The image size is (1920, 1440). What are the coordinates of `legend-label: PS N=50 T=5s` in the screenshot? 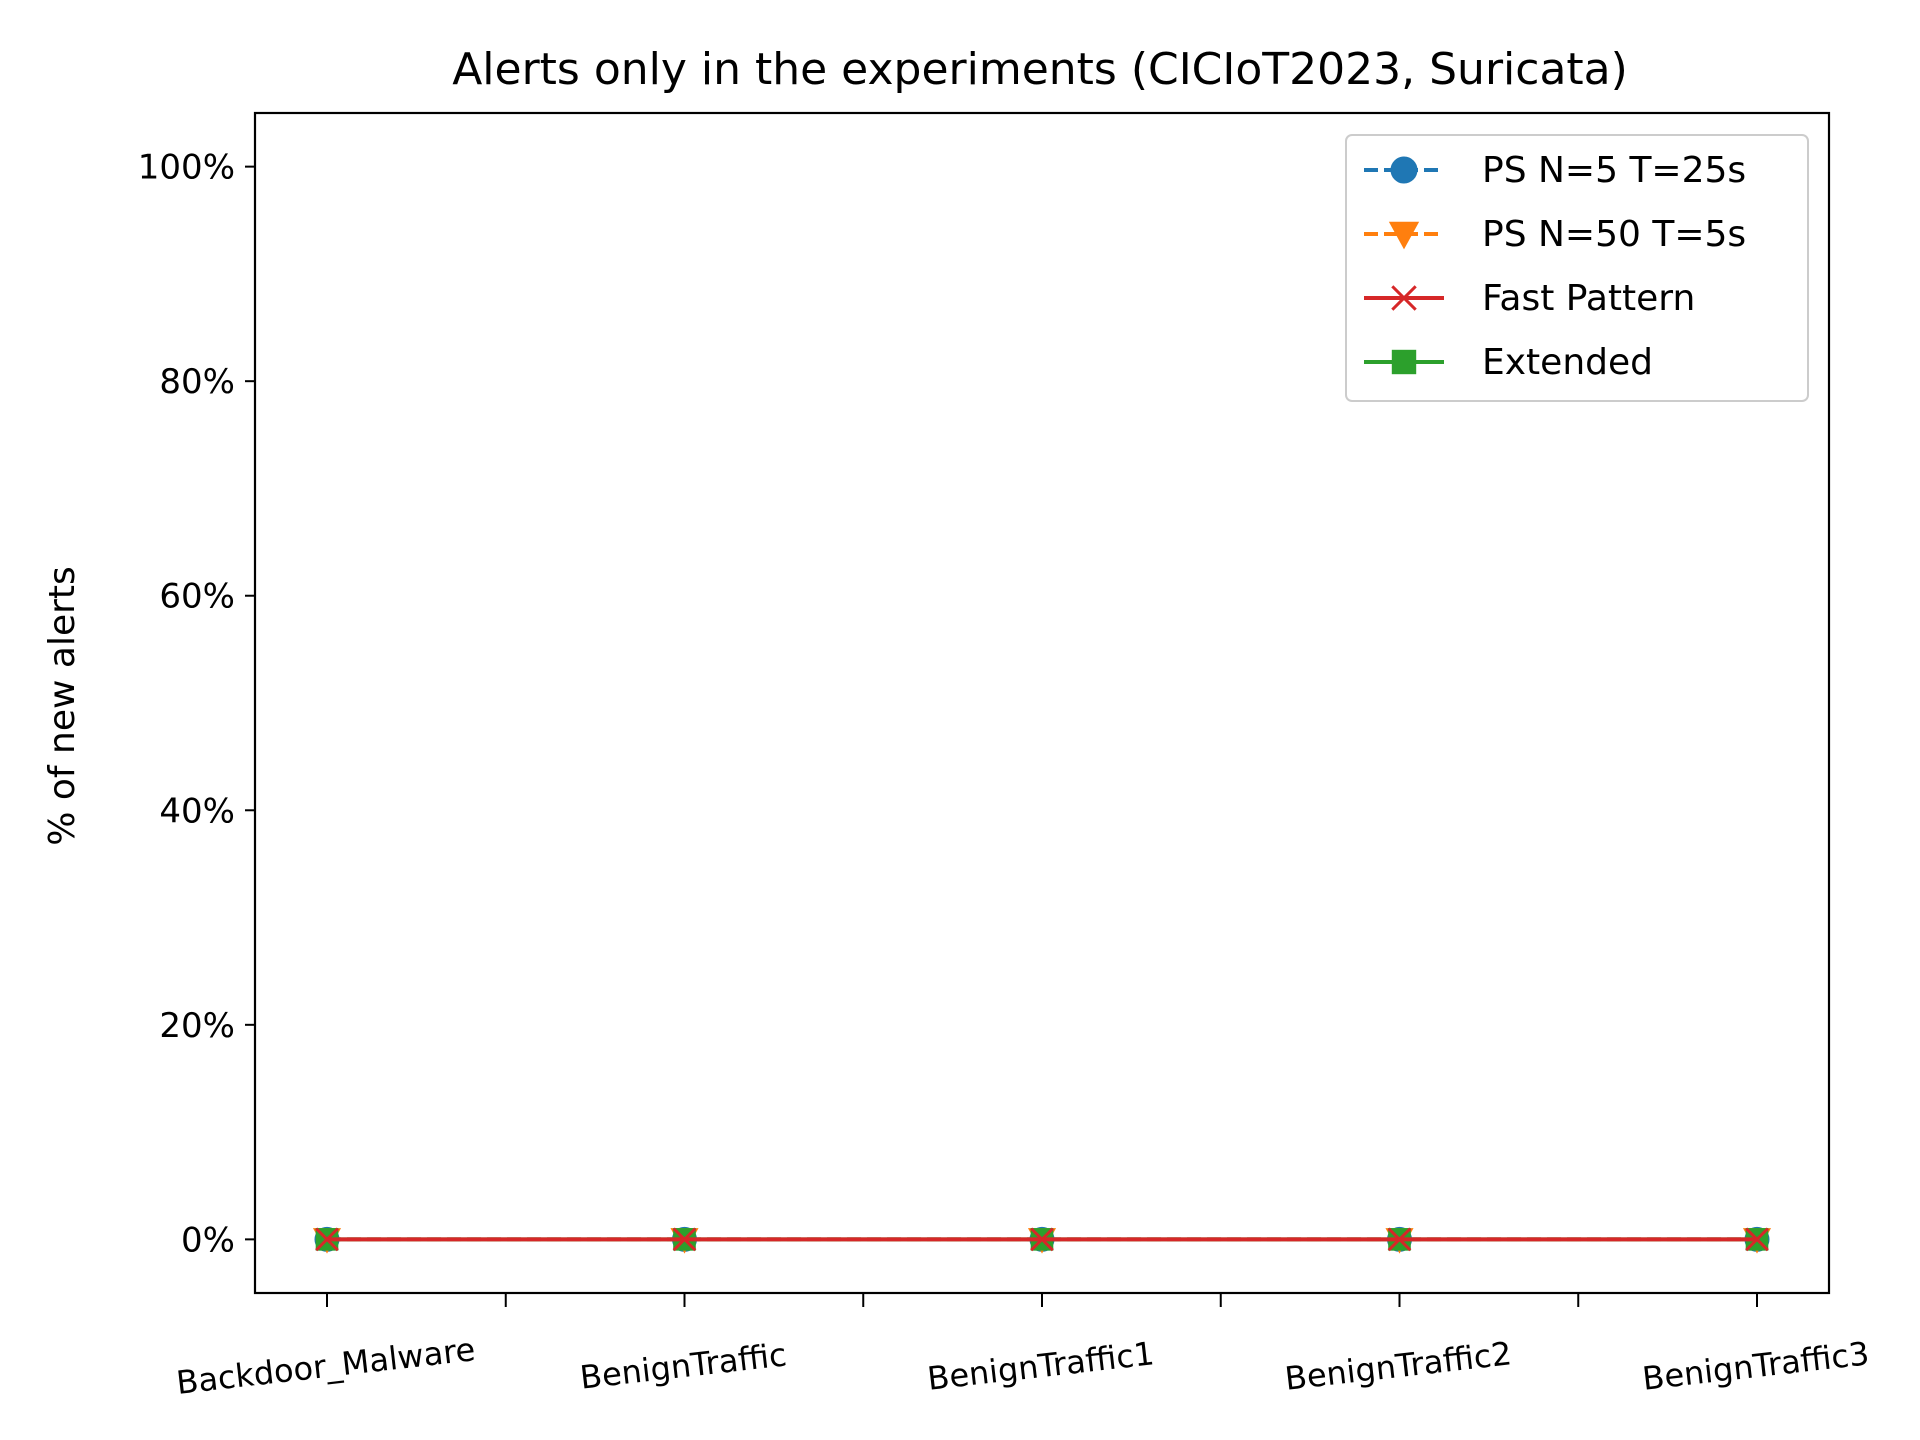 It's located at (1614, 234).